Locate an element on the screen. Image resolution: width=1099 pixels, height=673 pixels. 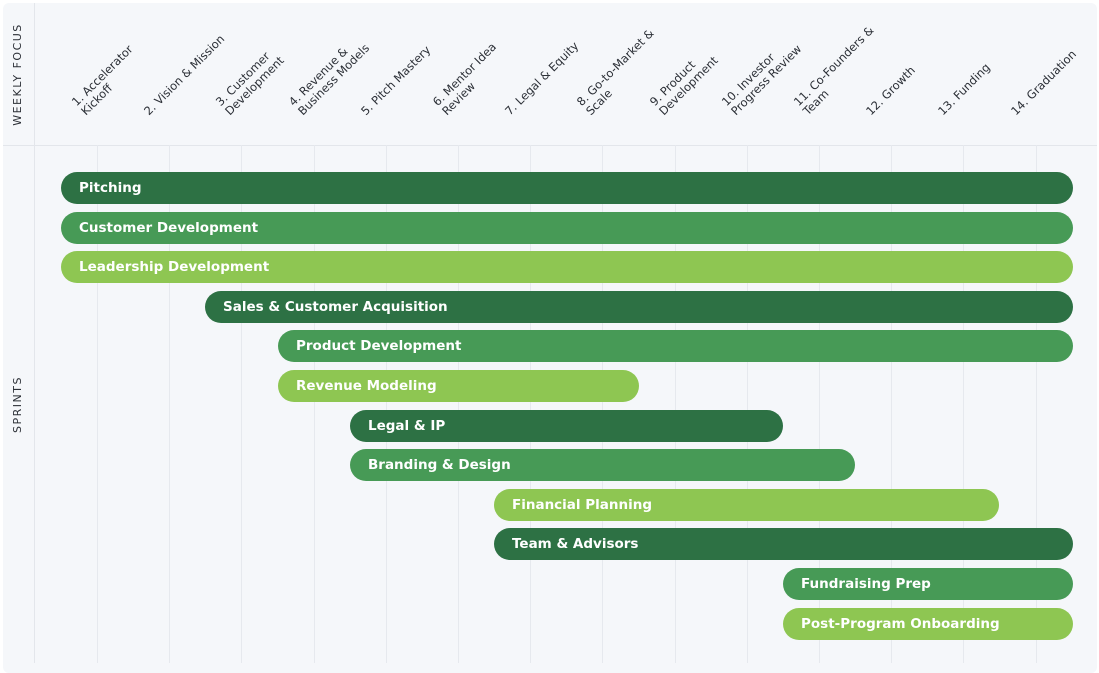
sprint-bar: Fundraising Prep is located at coordinates (928, 584).